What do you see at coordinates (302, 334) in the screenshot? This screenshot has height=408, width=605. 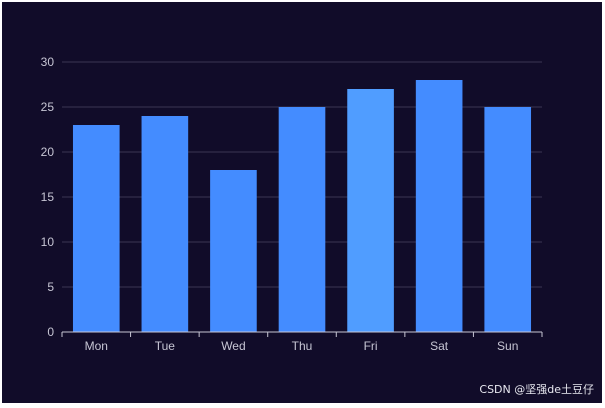 I see `x-axis` at bounding box center [302, 334].